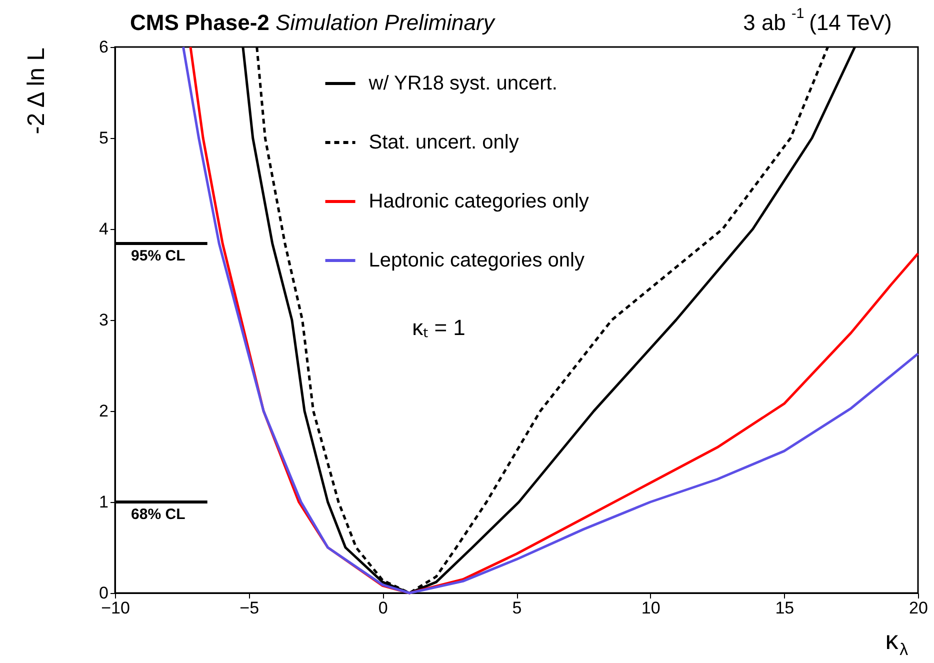 The height and width of the screenshot is (663, 934). What do you see at coordinates (463, 83) in the screenshot?
I see `legend-label: w/ YR18 syst. uncert.` at bounding box center [463, 83].